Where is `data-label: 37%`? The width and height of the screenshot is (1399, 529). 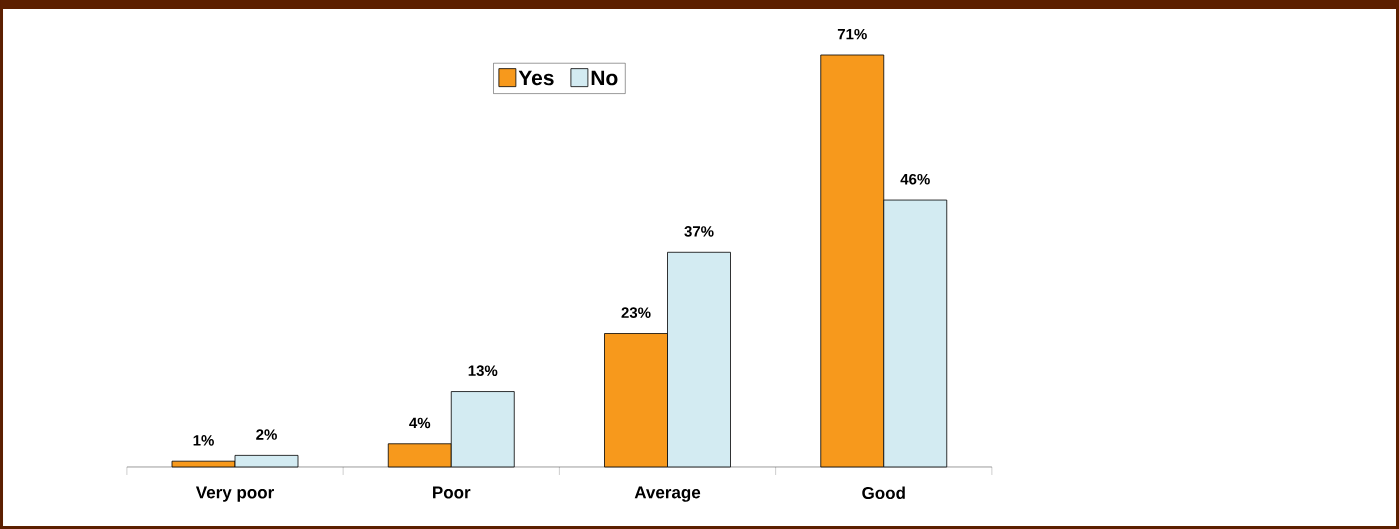 data-label: 37% is located at coordinates (699, 231).